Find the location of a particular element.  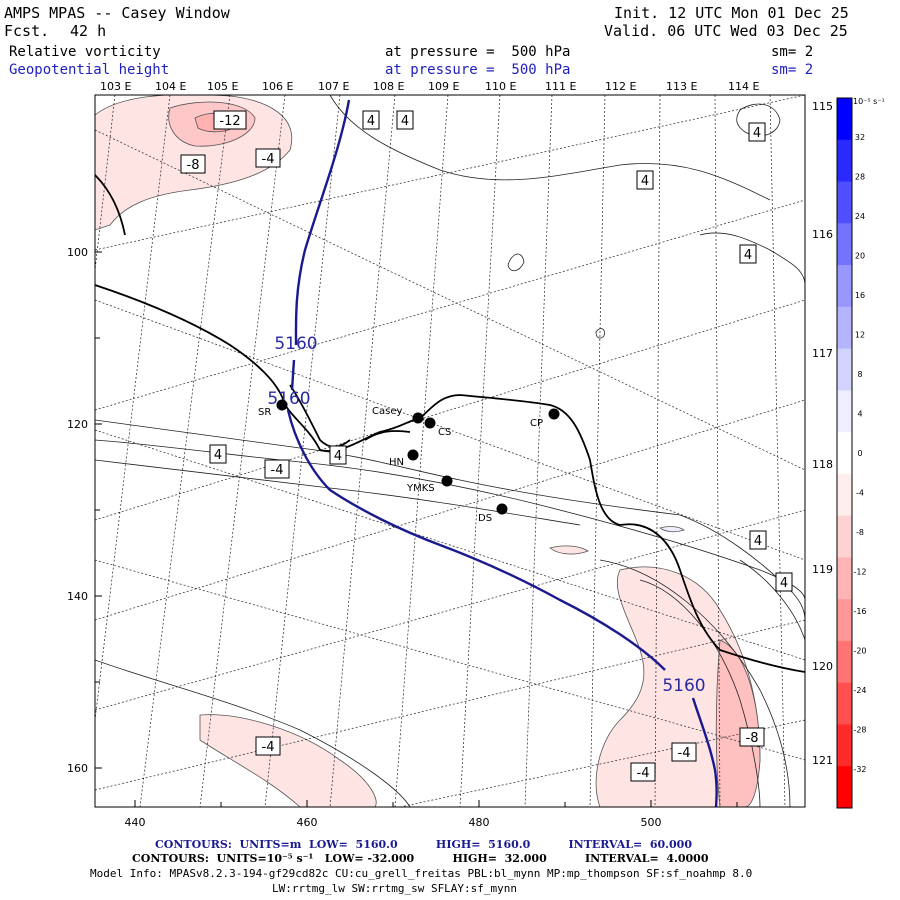

valid-time: Valid. 06 UTC Wed 03 Dec 25 is located at coordinates (726, 31).